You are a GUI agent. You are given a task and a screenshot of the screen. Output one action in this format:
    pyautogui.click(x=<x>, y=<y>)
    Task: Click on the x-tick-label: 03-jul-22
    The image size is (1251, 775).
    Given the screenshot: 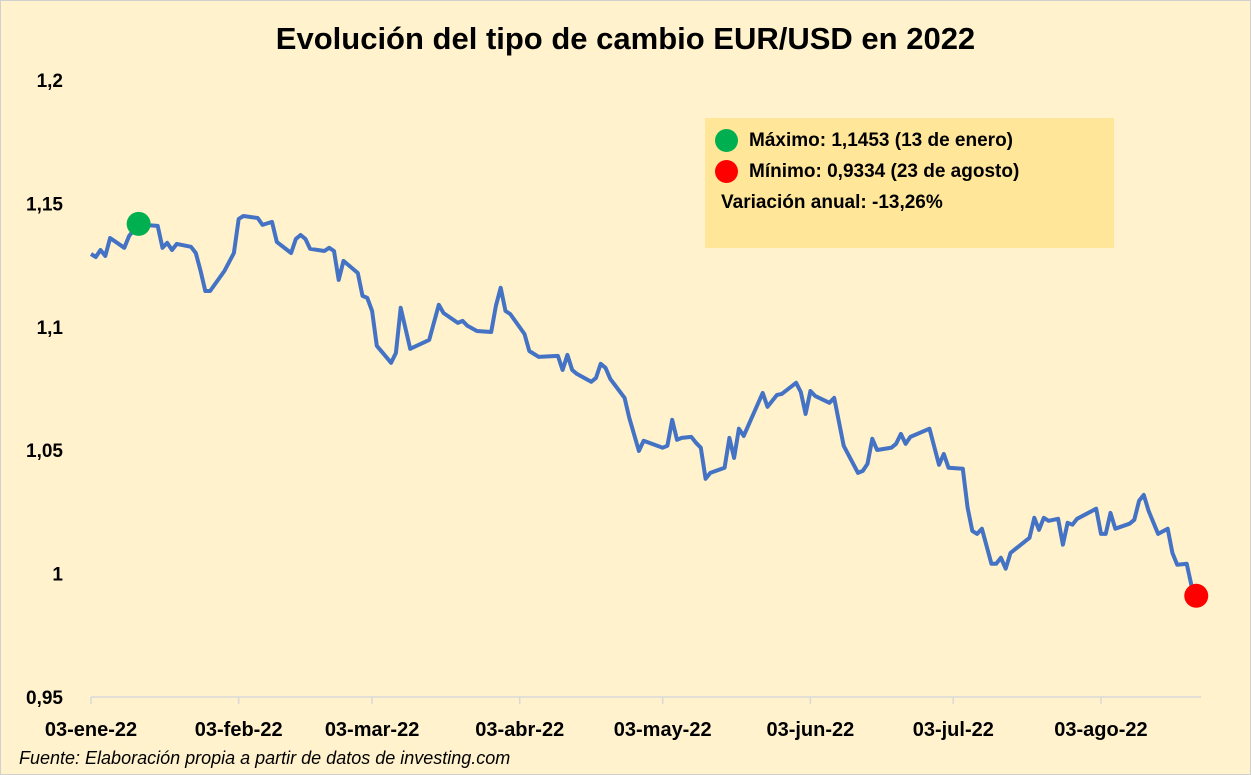 What is the action you would take?
    pyautogui.click(x=953, y=730)
    